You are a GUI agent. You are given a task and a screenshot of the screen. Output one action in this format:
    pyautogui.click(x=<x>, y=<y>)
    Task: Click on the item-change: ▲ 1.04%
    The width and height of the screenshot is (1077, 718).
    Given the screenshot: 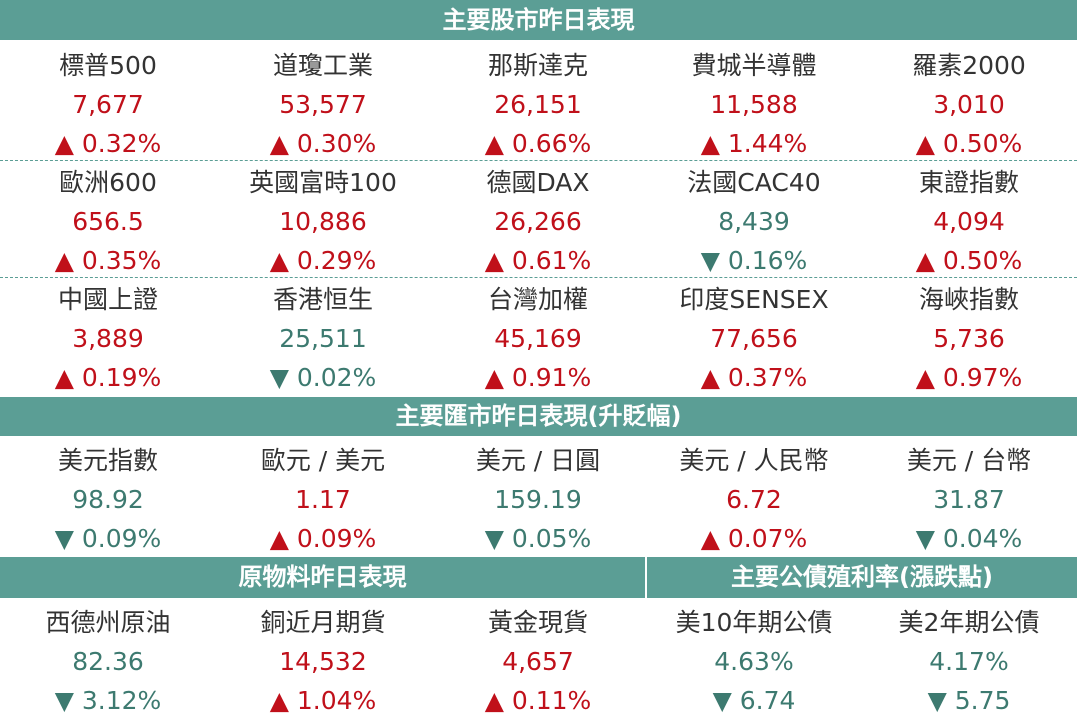 What is the action you would take?
    pyautogui.click(x=323, y=700)
    